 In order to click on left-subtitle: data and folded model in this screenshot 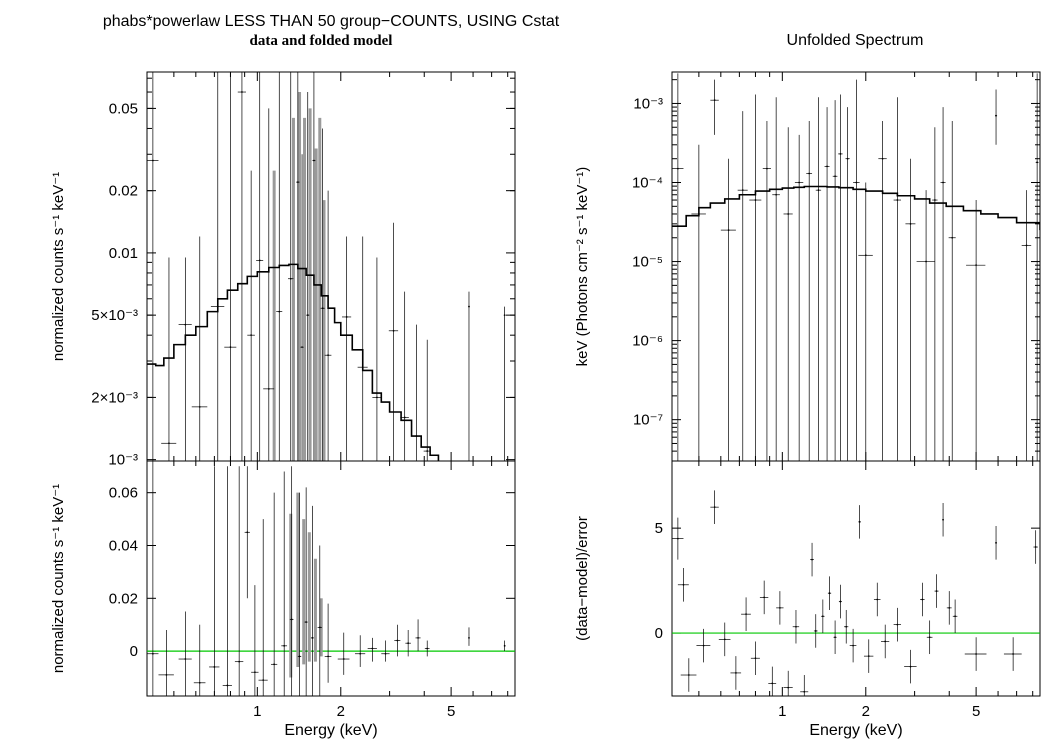, I will do `click(321, 41)`.